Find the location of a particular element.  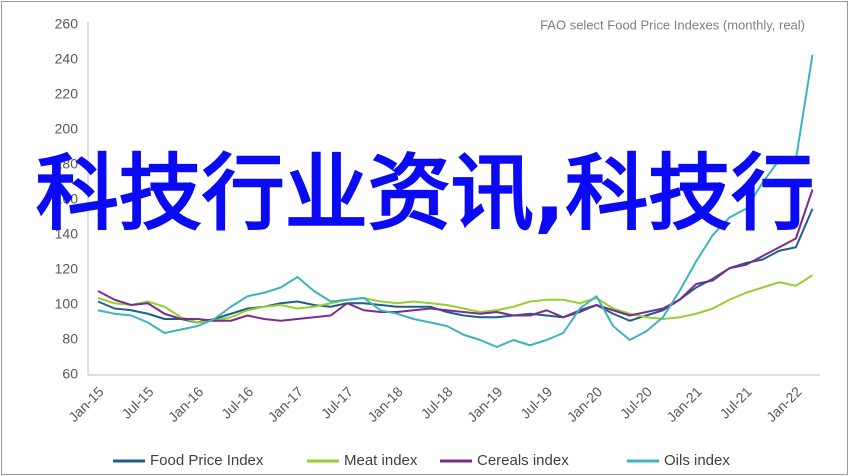

y-tick-label: 120 is located at coordinates (67, 269).